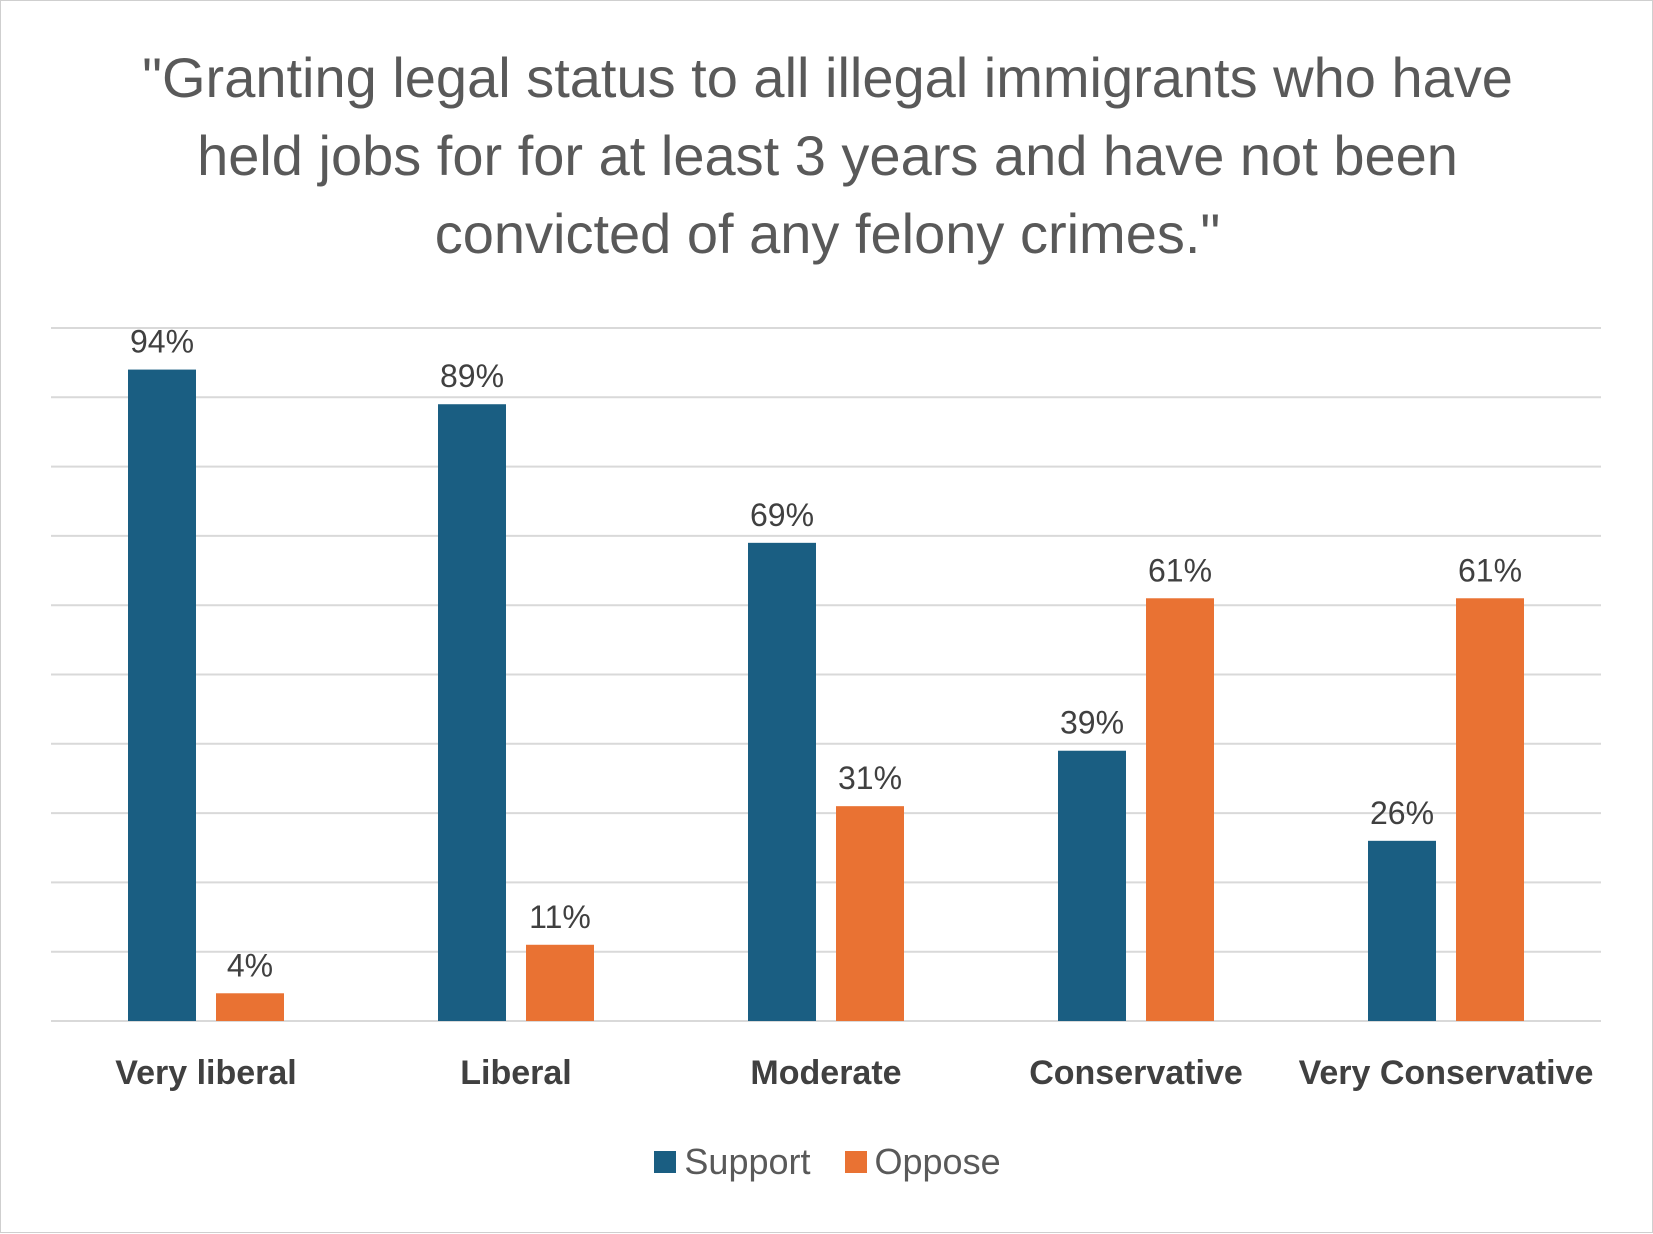 This screenshot has height=1234, width=1653. Describe the element at coordinates (747, 1161) in the screenshot. I see `legend-label-support: Support` at that location.